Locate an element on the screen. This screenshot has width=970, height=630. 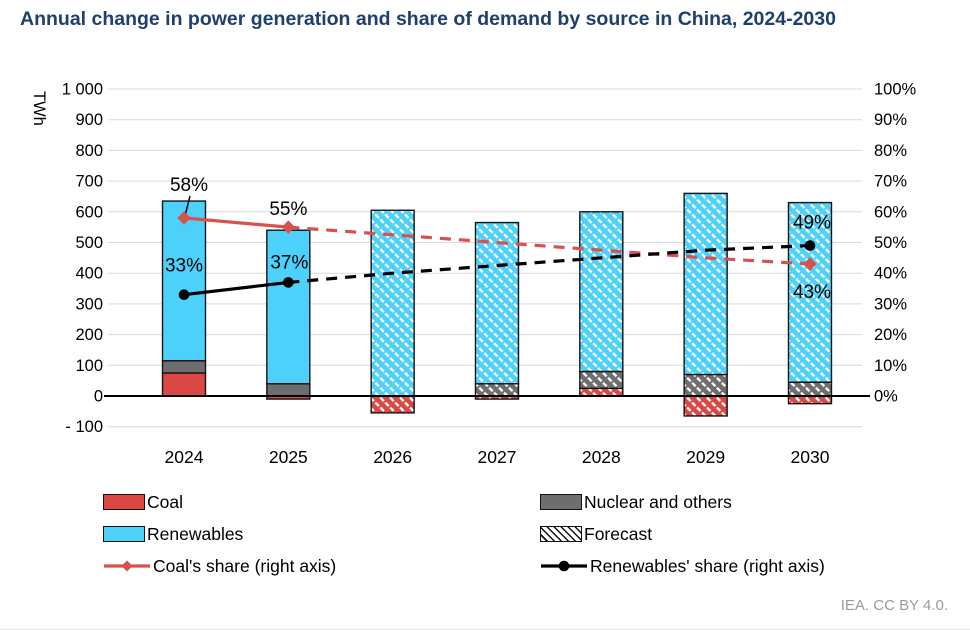
marker-circle-renewables-share-right-axis-2030 is located at coordinates (810, 245).